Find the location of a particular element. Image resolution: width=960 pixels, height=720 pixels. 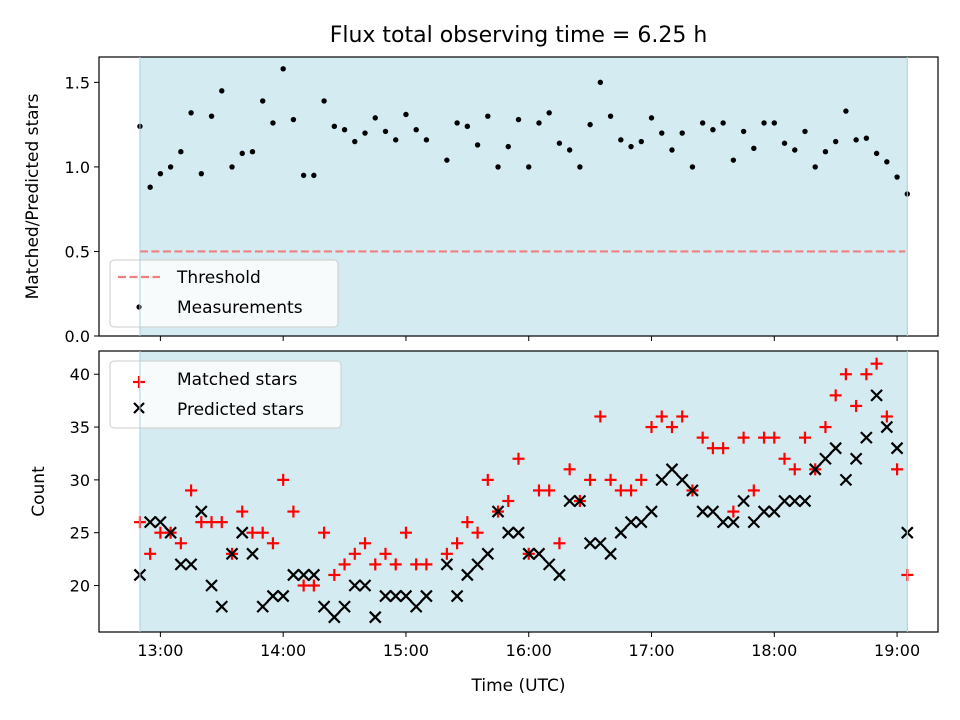

top-y-axis-label: Matched/Predicted stars is located at coordinates (33, 196).